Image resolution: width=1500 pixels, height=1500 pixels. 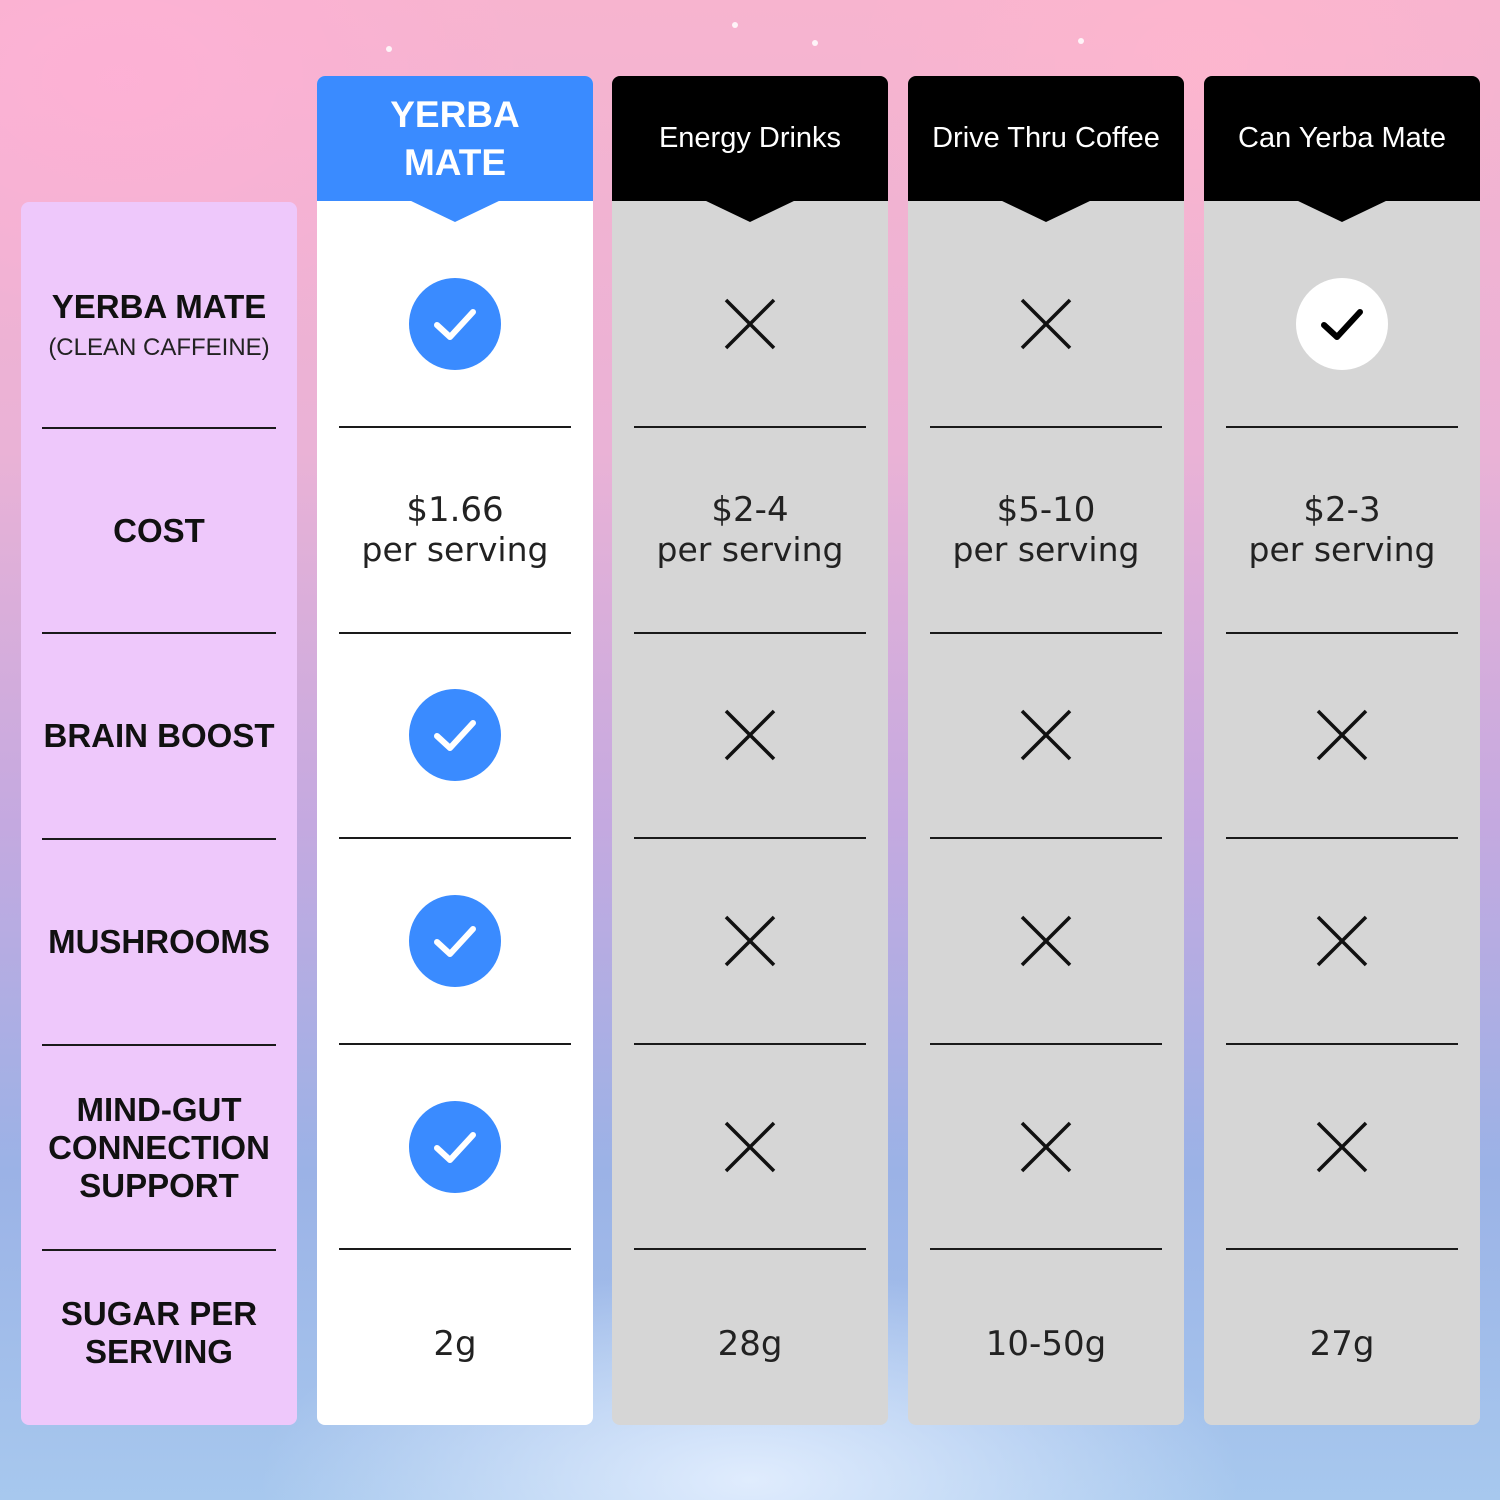 What do you see at coordinates (455, 509) in the screenshot?
I see `price-value: $1.66` at bounding box center [455, 509].